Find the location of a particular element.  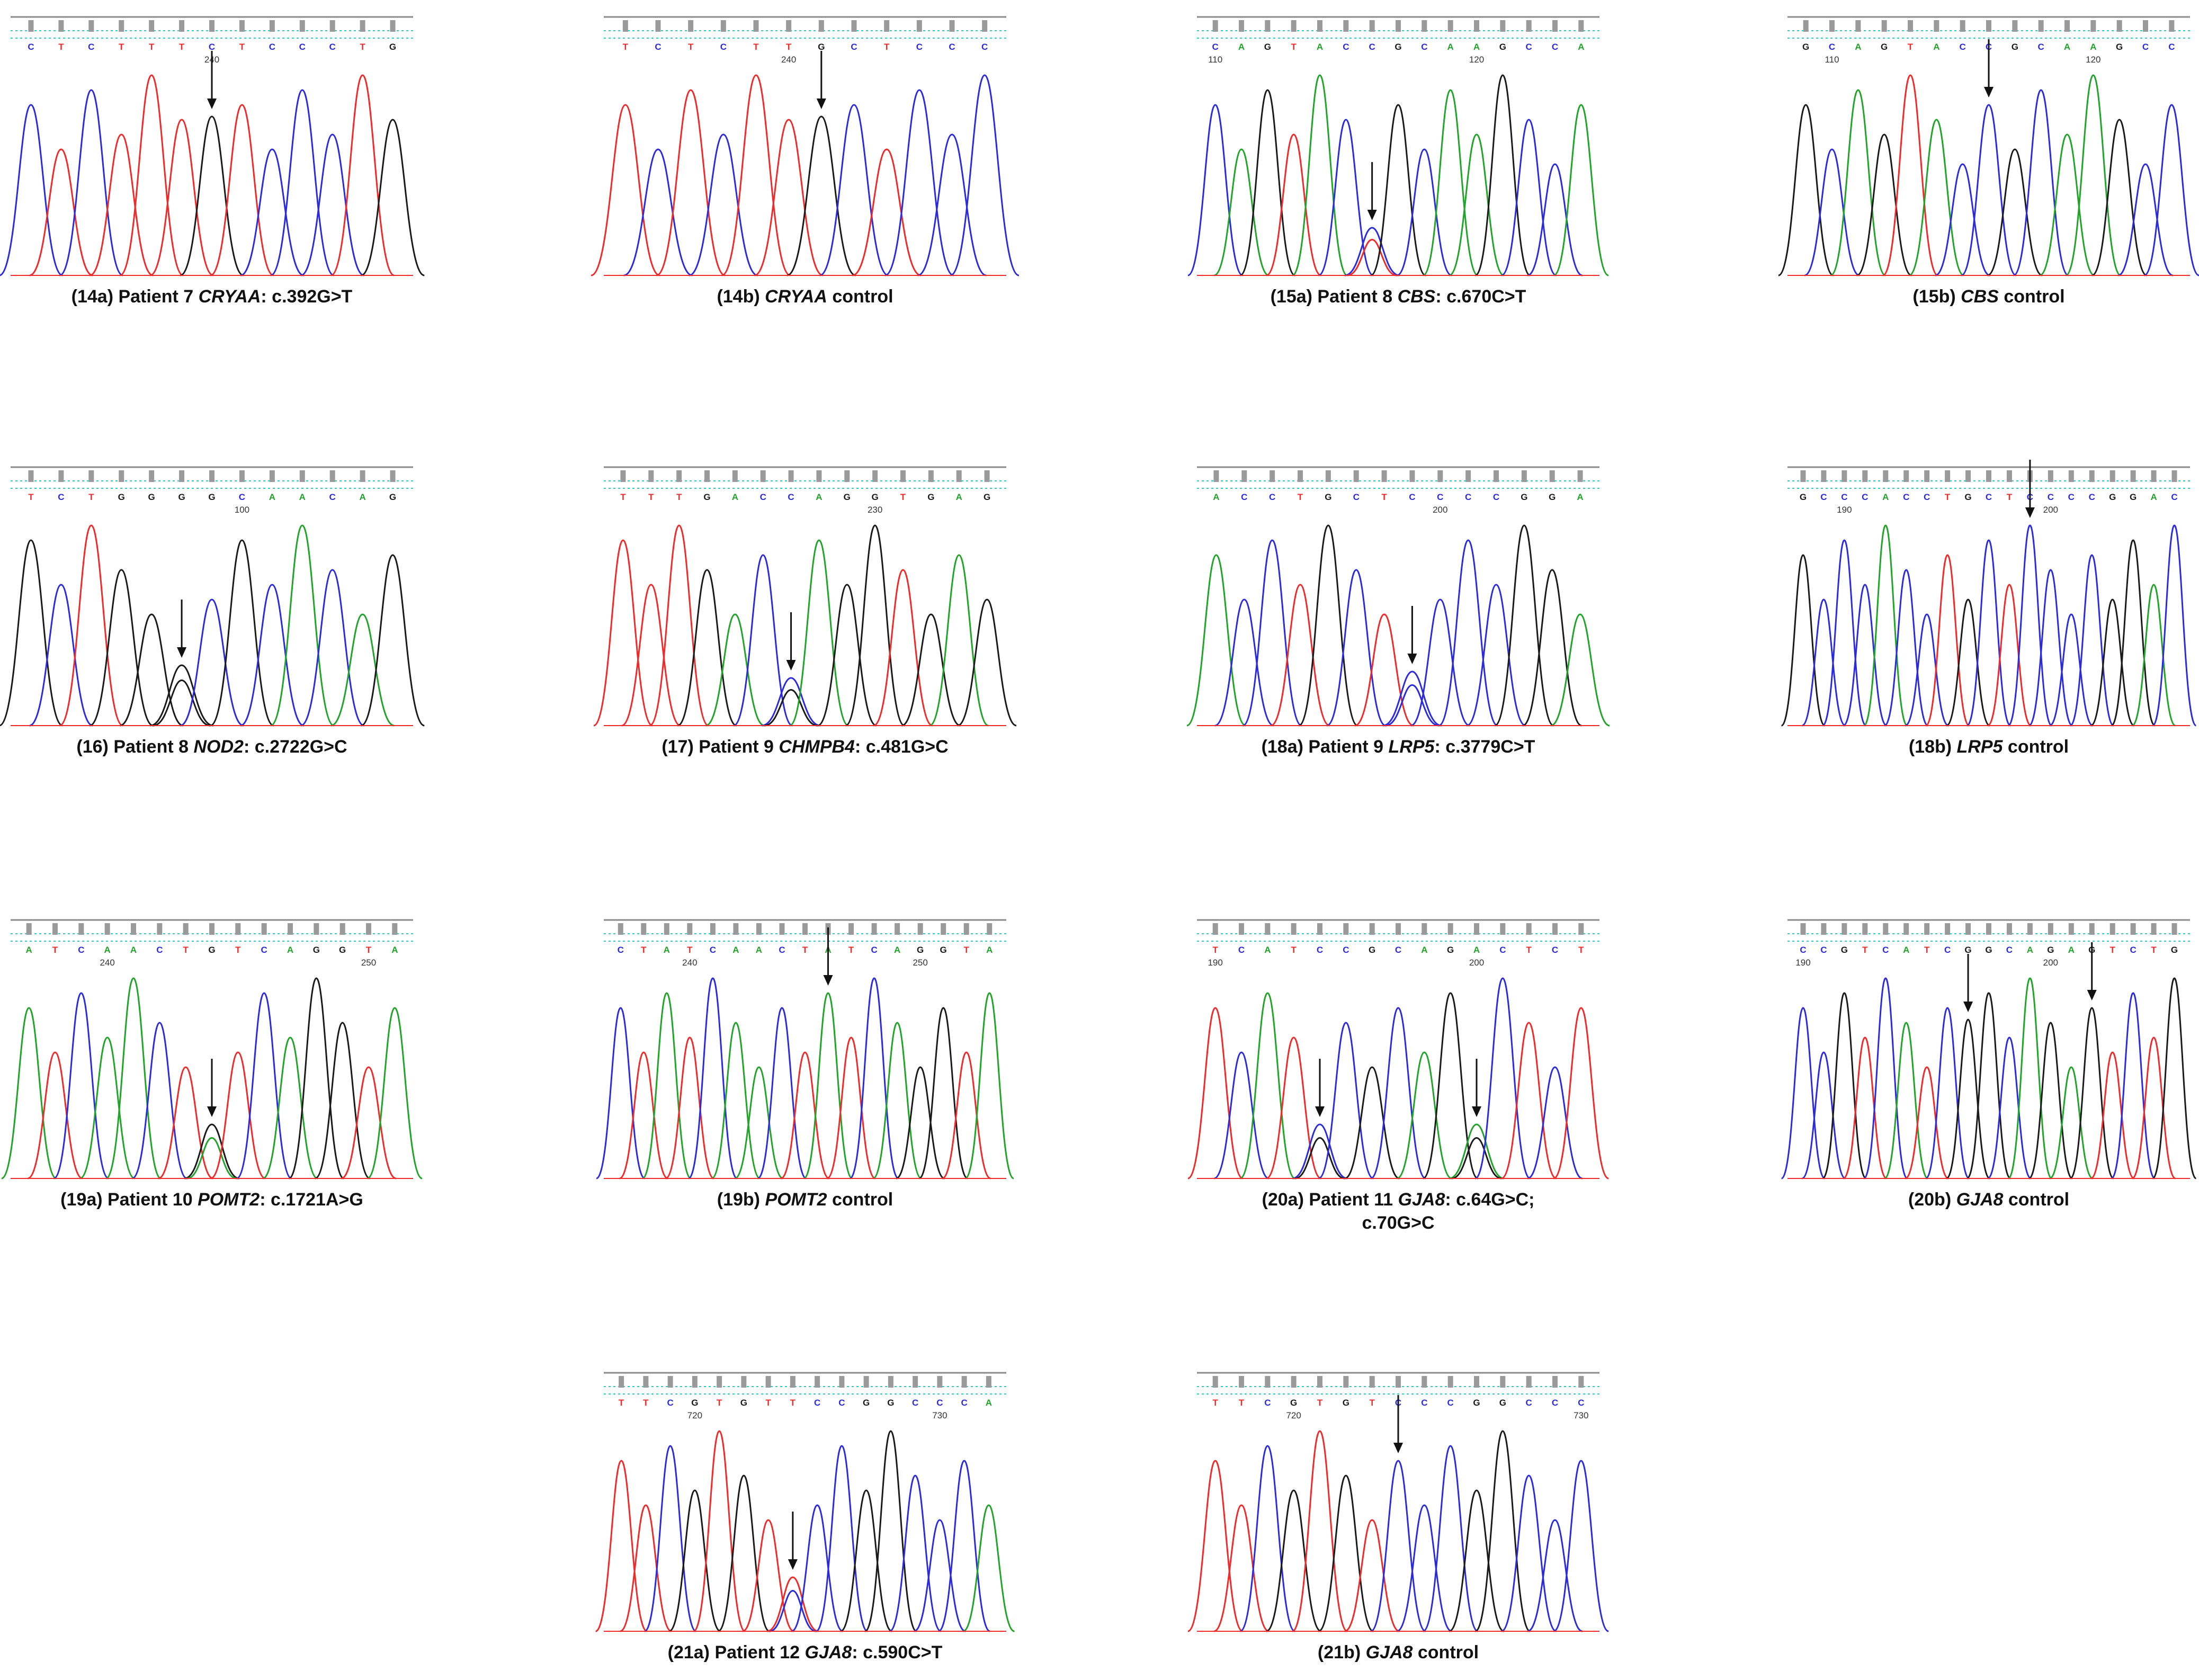

position-label: 730 is located at coordinates (940, 1415).